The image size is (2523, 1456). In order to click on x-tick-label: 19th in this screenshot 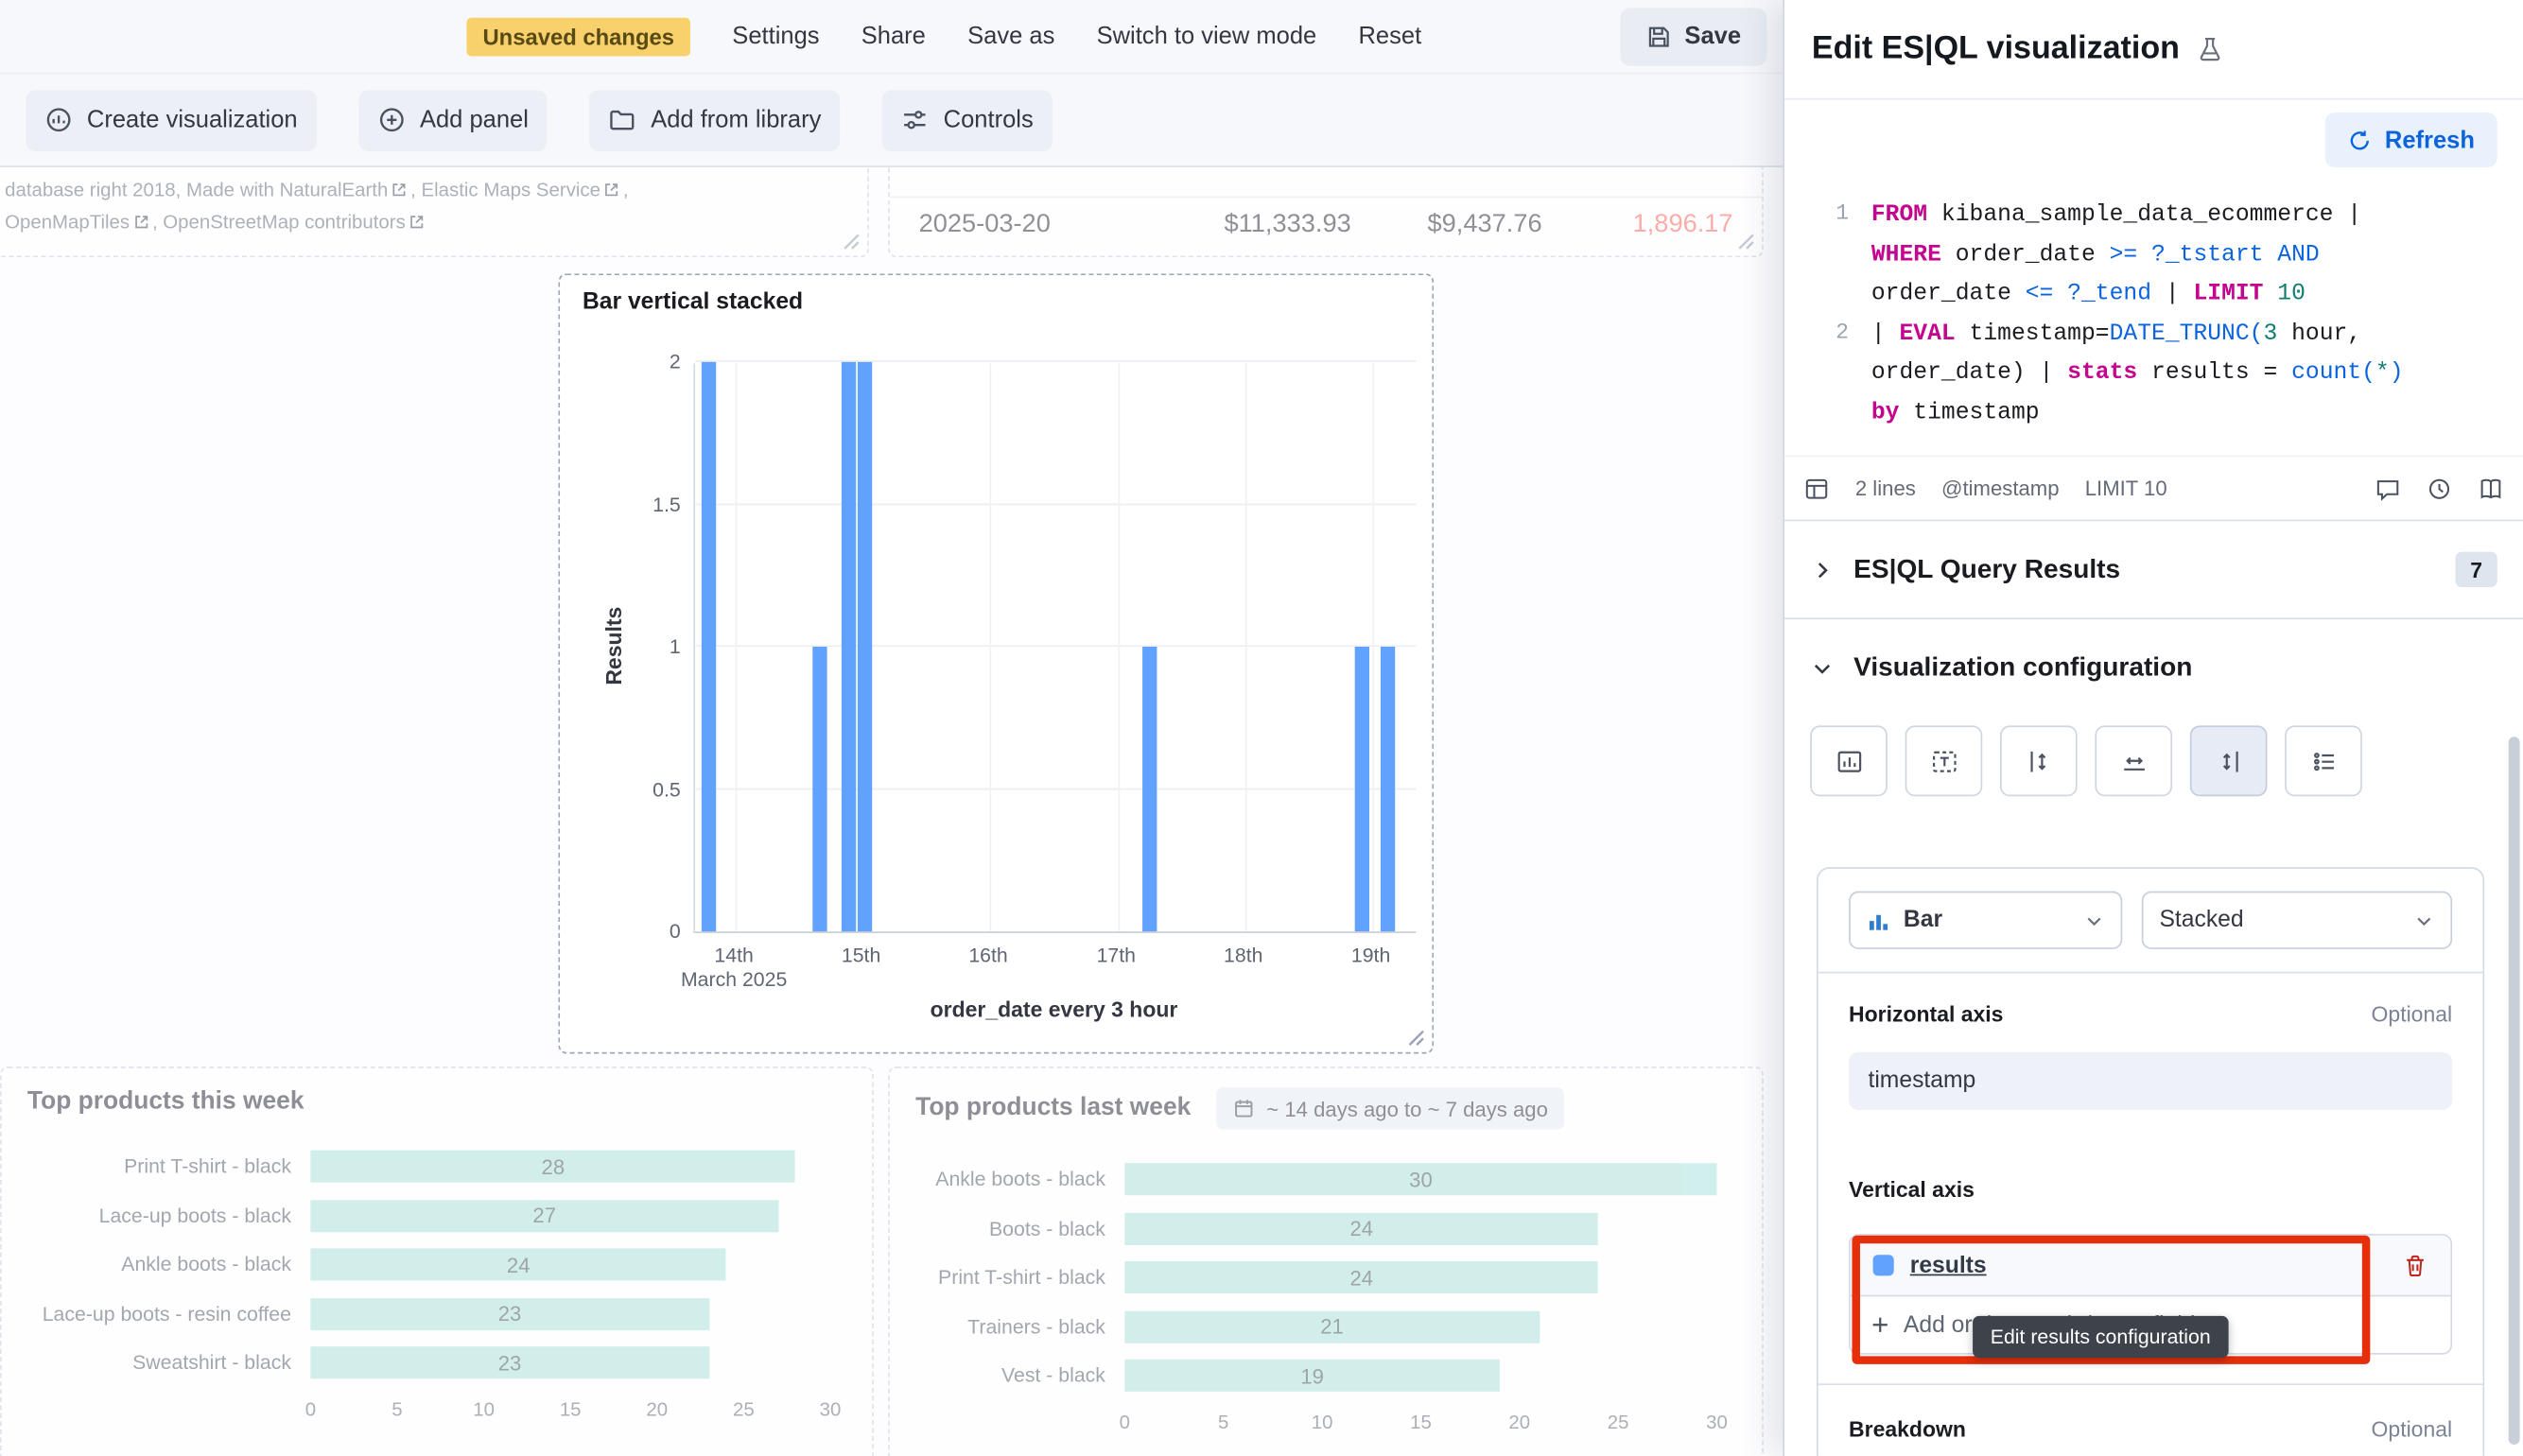, I will do `click(1370, 955)`.